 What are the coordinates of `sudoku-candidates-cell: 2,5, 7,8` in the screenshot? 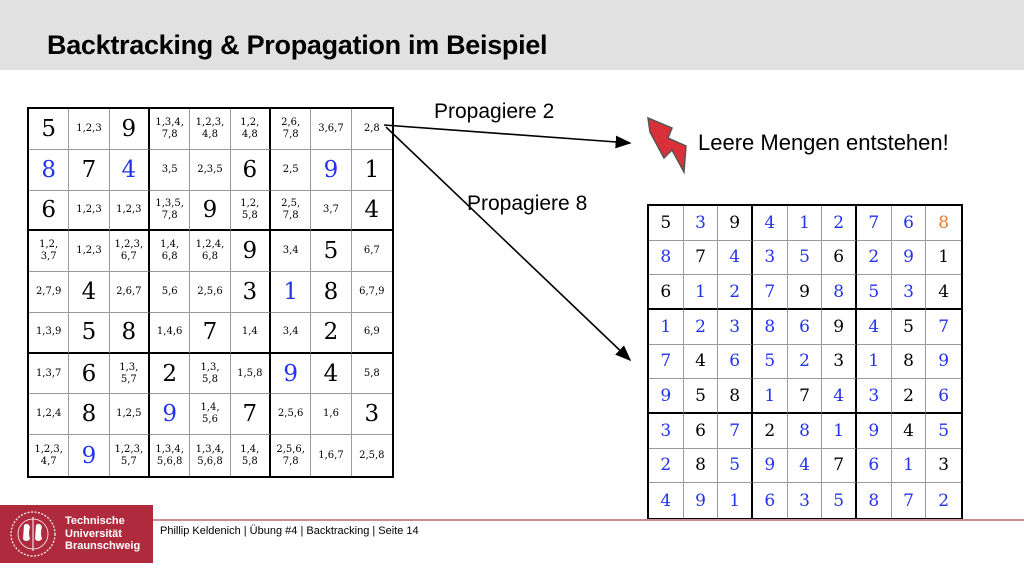 It's located at (291, 211).